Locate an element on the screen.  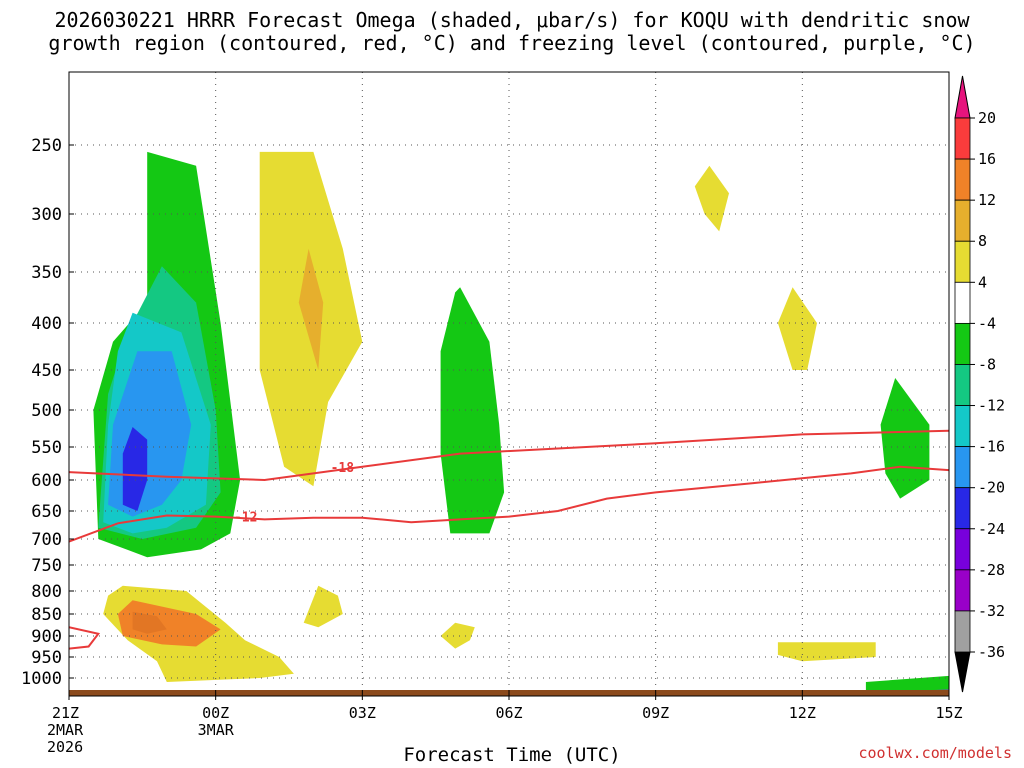
colorbar-label: -32 is located at coordinates (991, 611).